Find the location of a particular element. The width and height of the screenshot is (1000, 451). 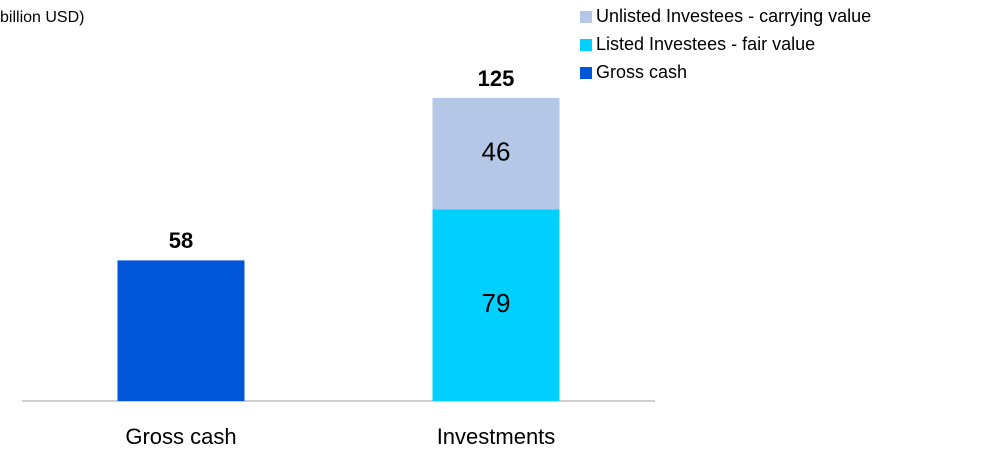

segment-label: 46 is located at coordinates (496, 152).